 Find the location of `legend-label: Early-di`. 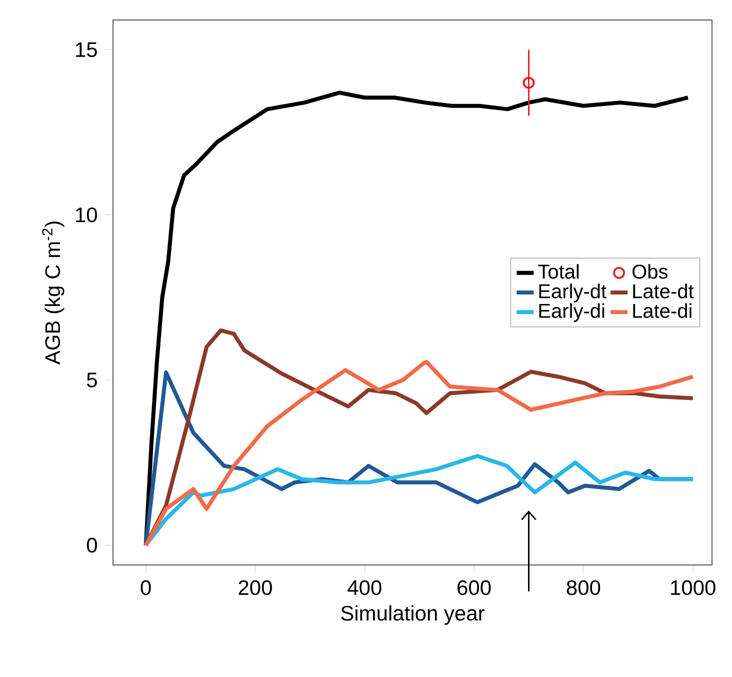

legend-label: Early-di is located at coordinates (571, 312).